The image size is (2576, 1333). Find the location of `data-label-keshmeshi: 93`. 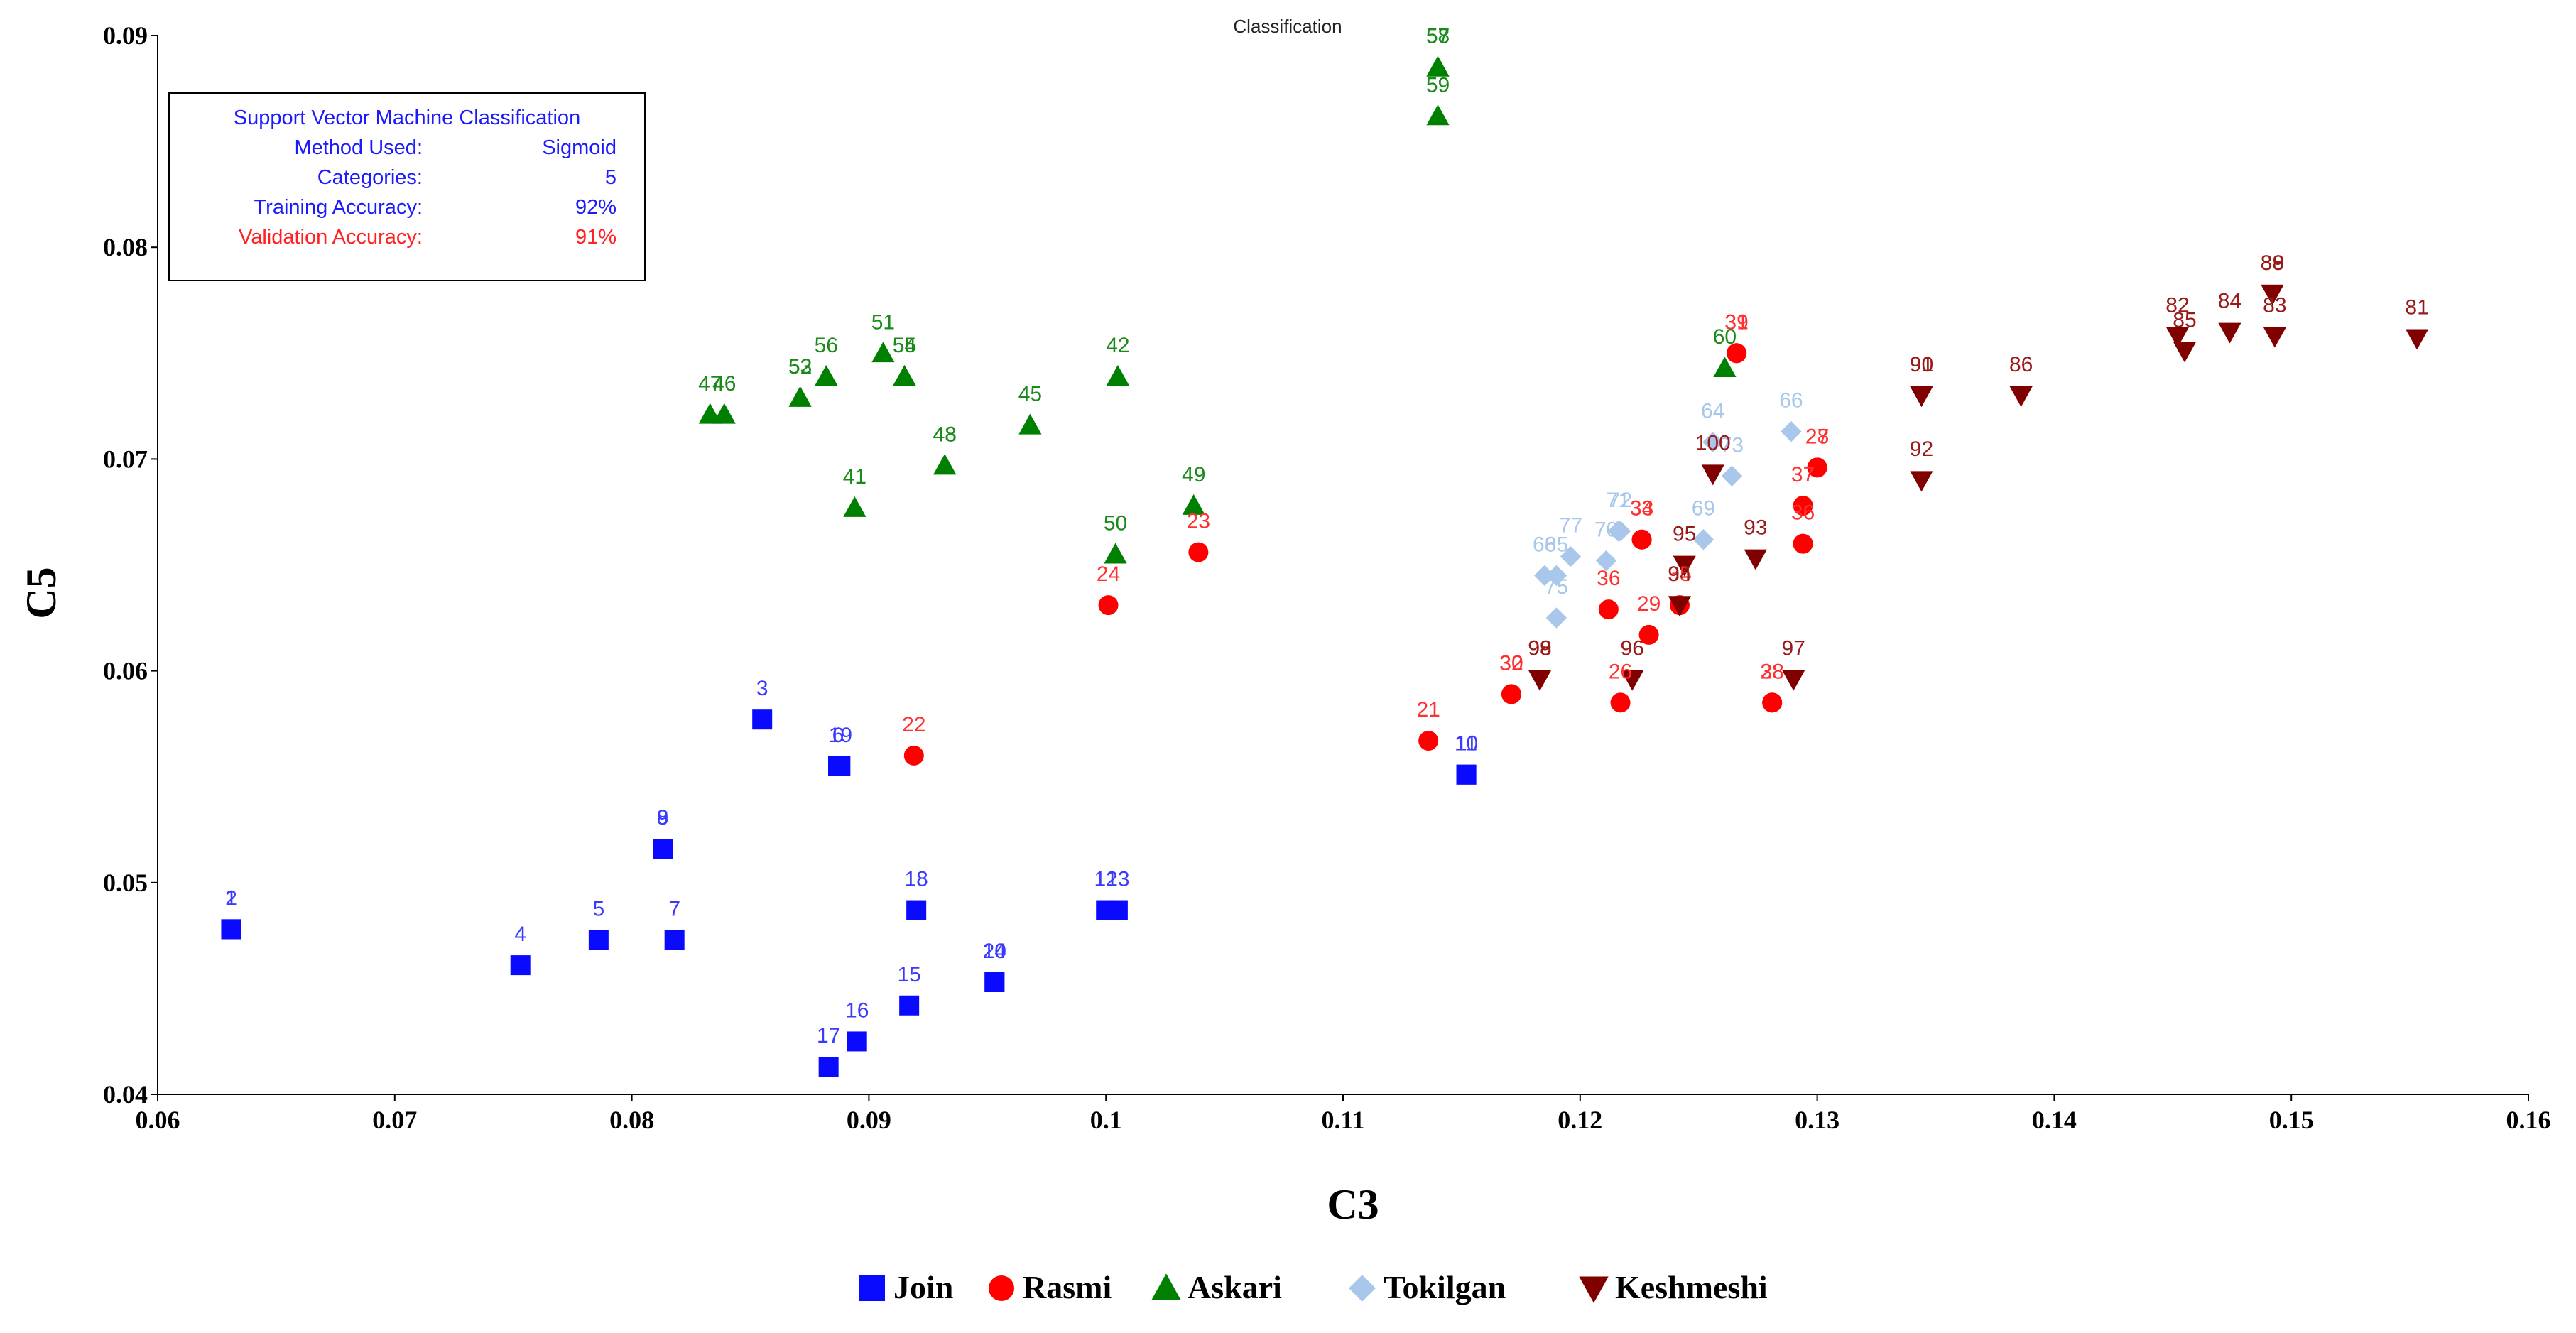

data-label-keshmeshi: 93 is located at coordinates (1755, 528).